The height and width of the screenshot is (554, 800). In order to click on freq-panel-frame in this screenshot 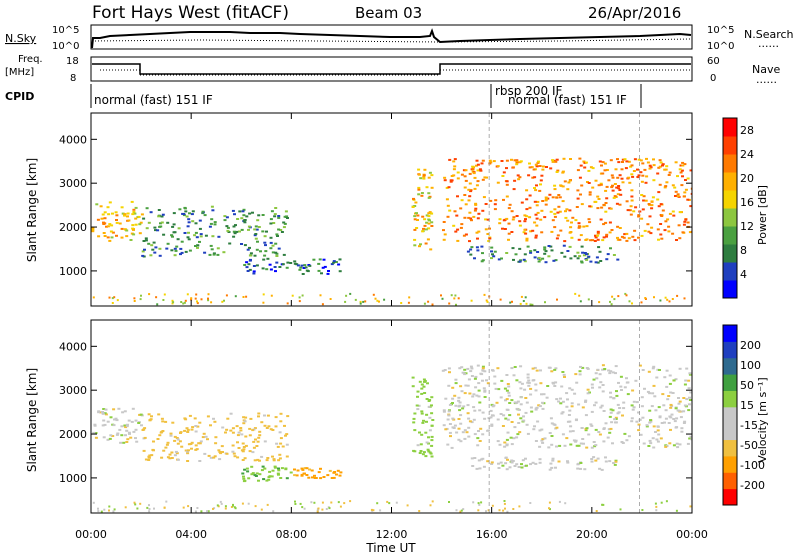, I will do `click(391, 69)`.